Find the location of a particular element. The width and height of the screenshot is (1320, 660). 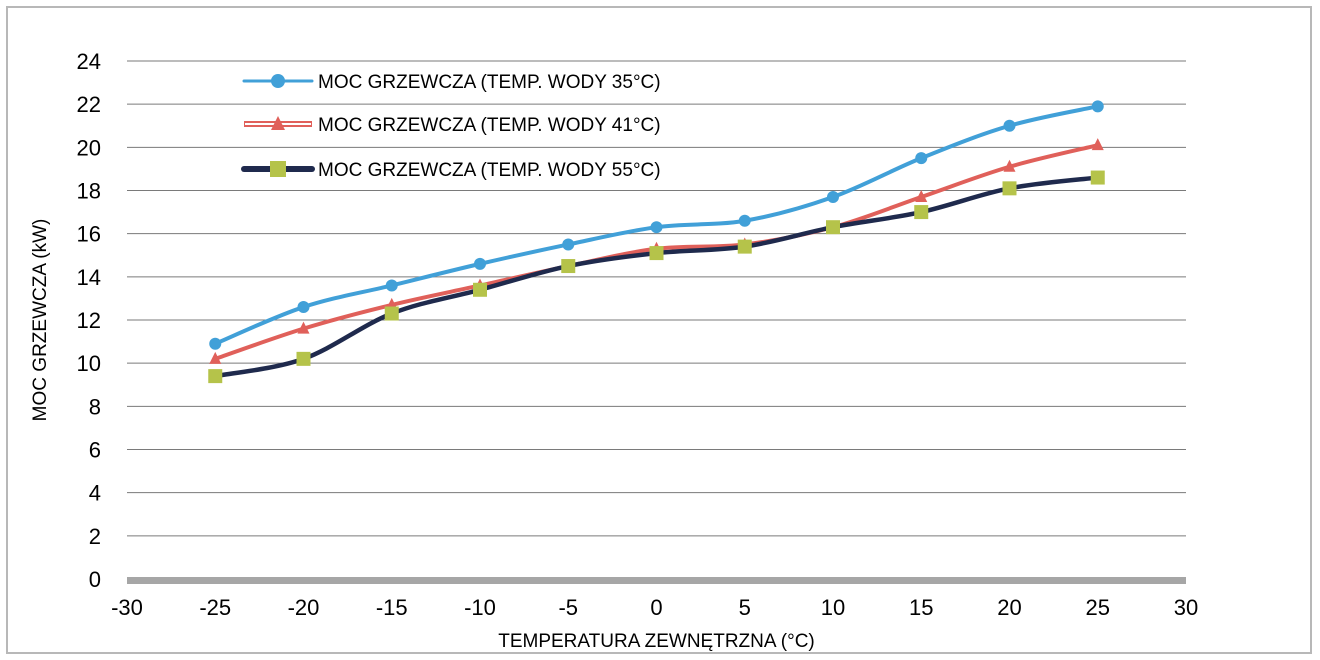

legend-entry-55: MOC GRZEWCZA (TEMP. WODY 55°C) is located at coordinates (451, 170).